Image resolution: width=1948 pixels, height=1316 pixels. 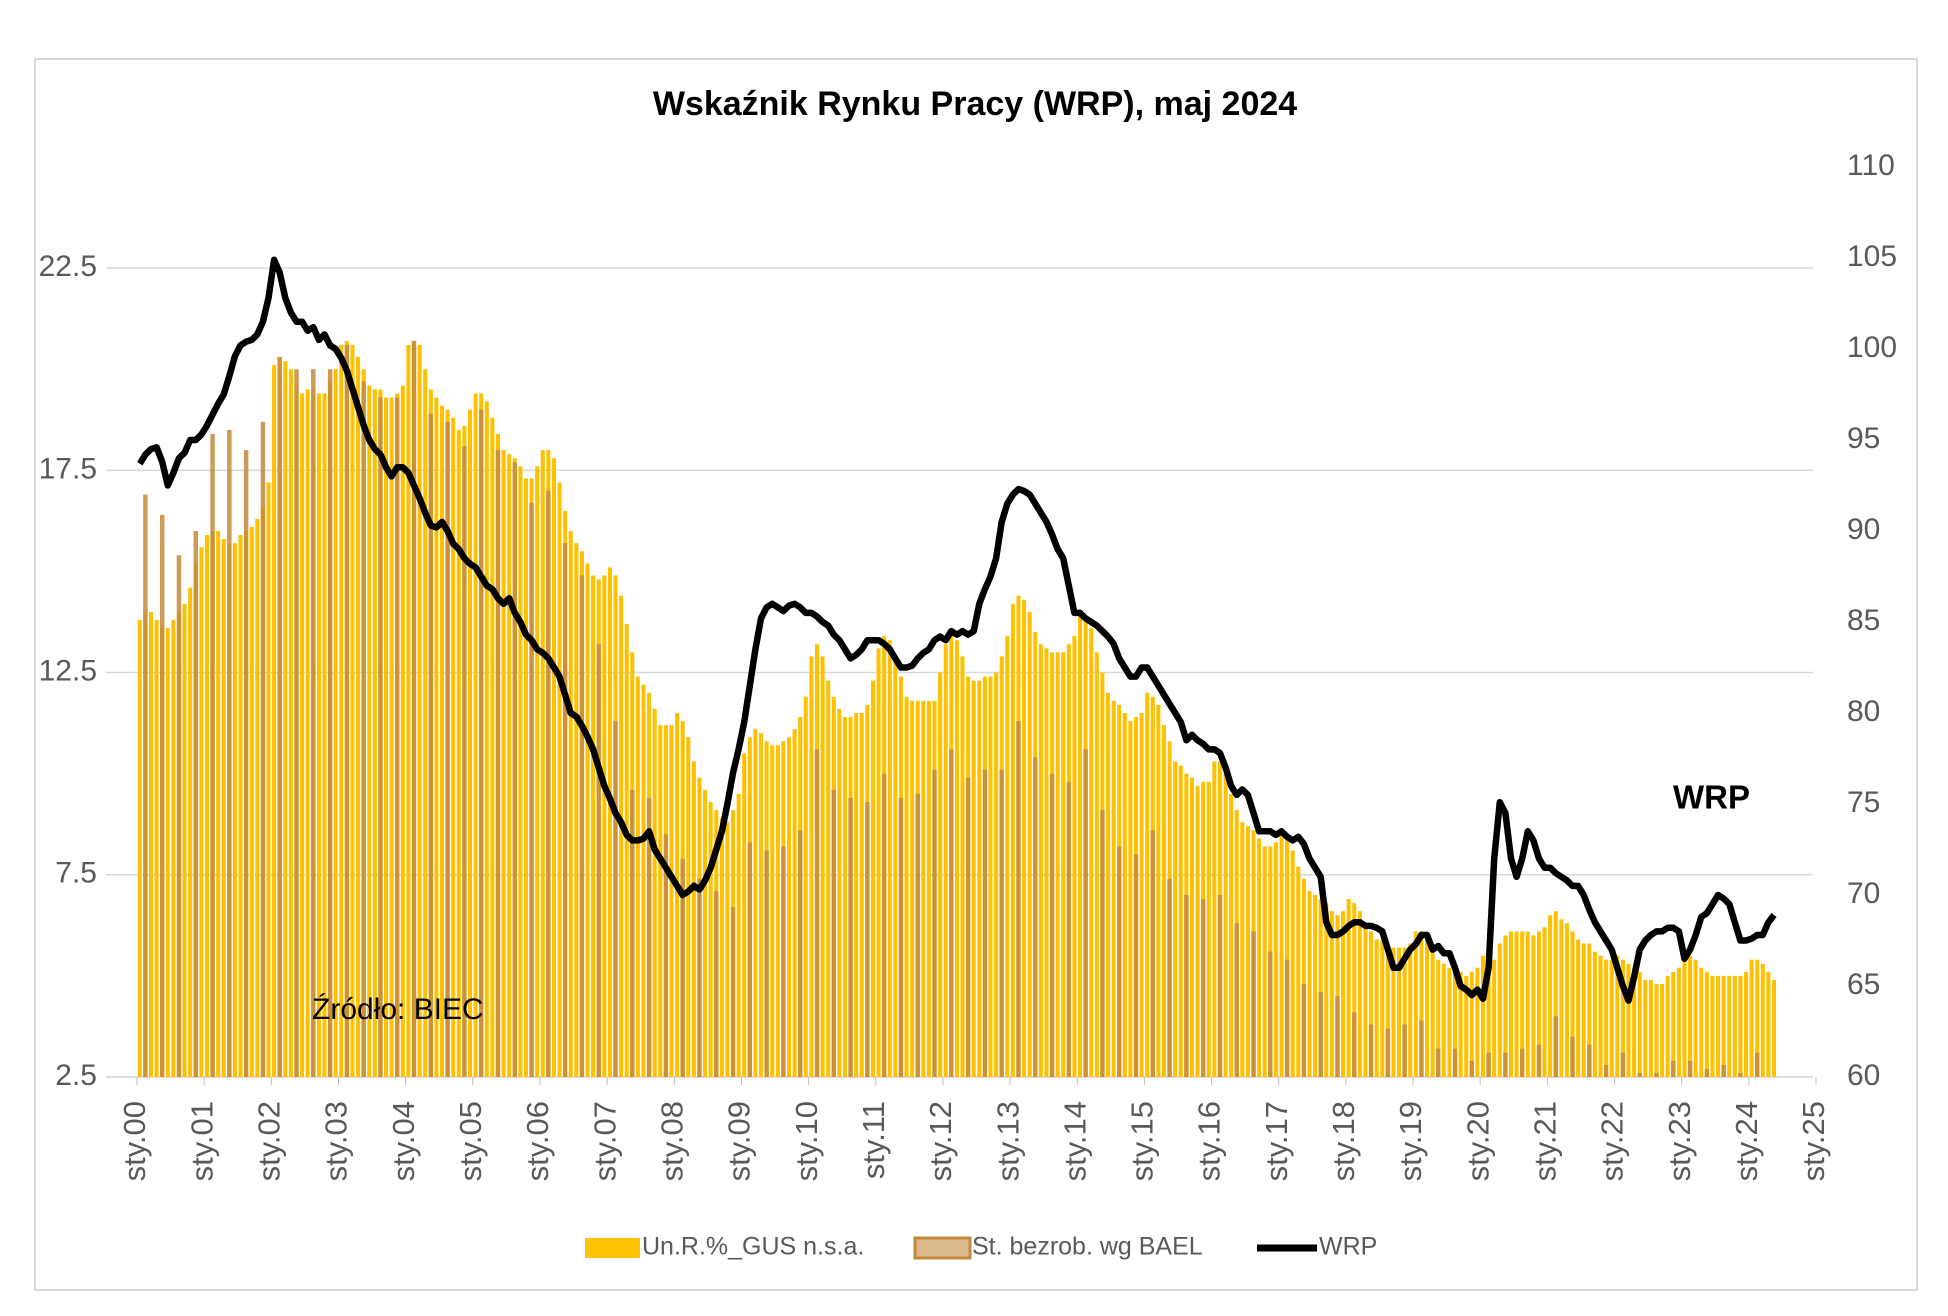 I want to click on x-tick-label: sty.21, so click(x=1545, y=1141).